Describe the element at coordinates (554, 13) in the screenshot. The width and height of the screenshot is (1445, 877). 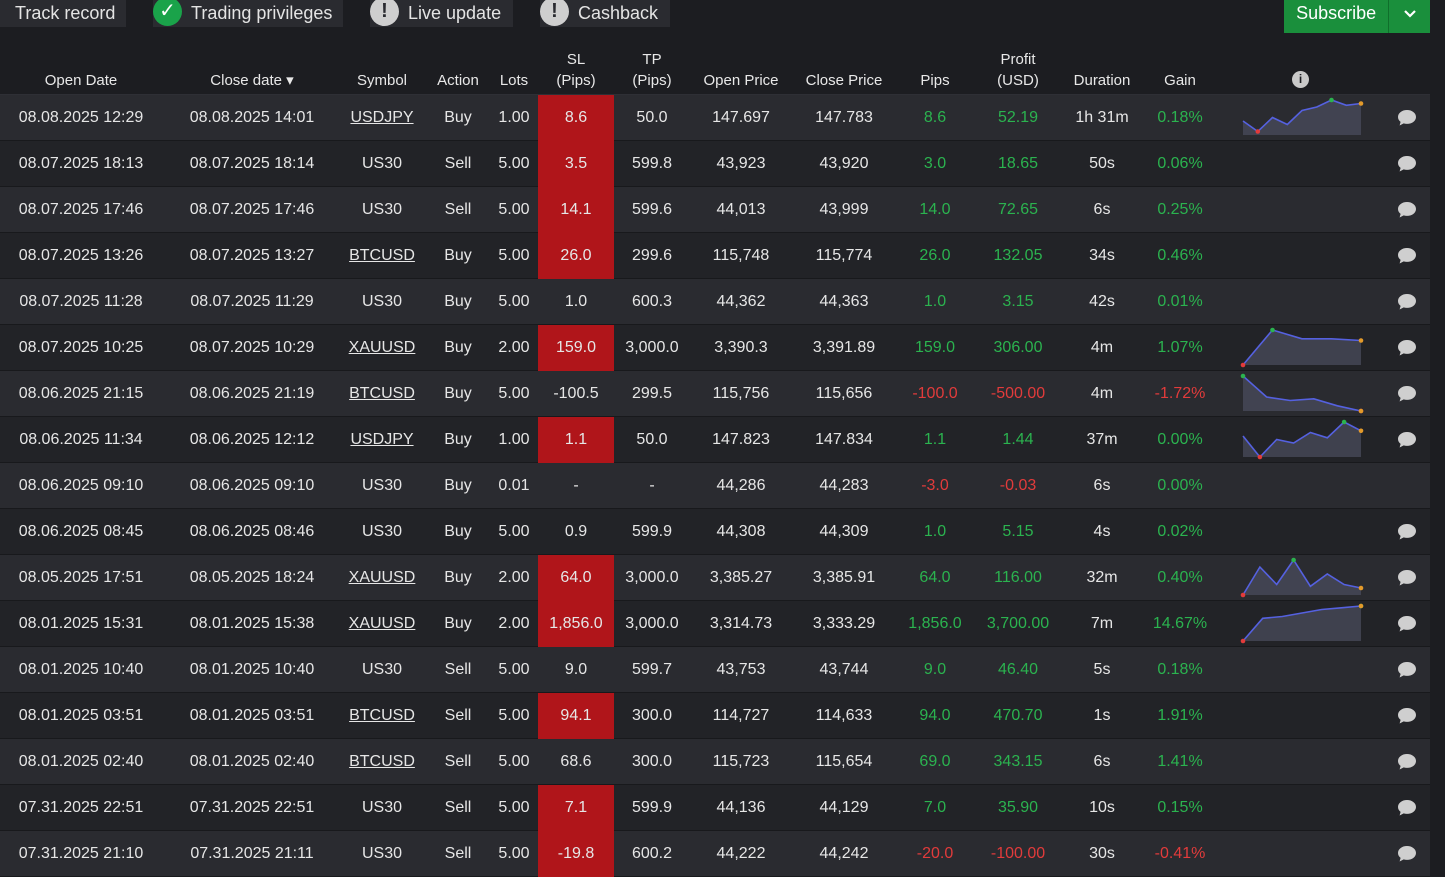
I see `exclamation-icon: !` at that location.